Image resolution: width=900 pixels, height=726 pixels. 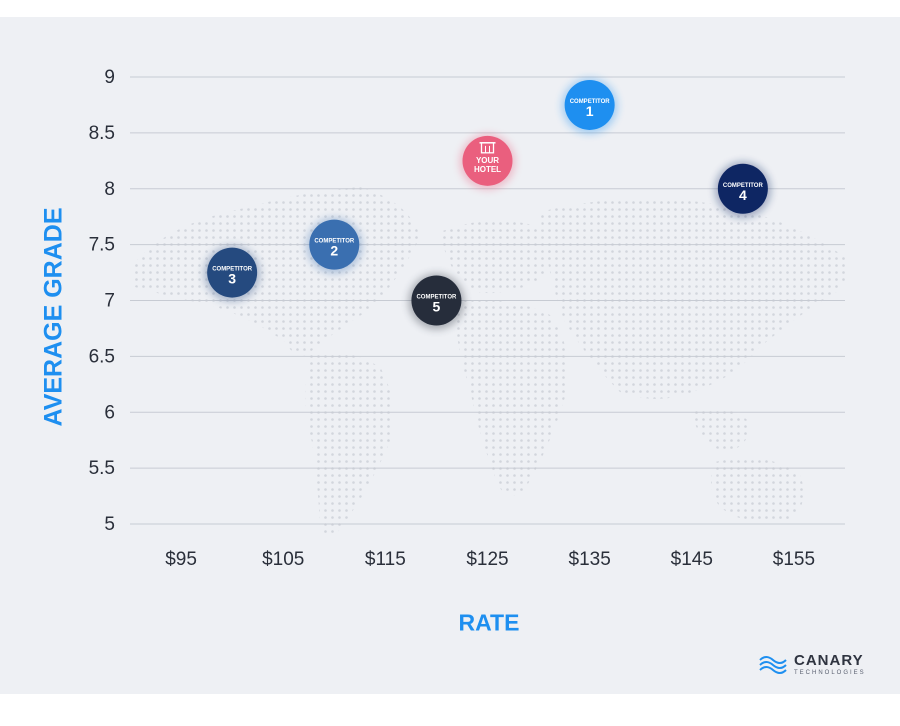 What do you see at coordinates (487, 169) in the screenshot?
I see `point-label-line2: HOTEL` at bounding box center [487, 169].